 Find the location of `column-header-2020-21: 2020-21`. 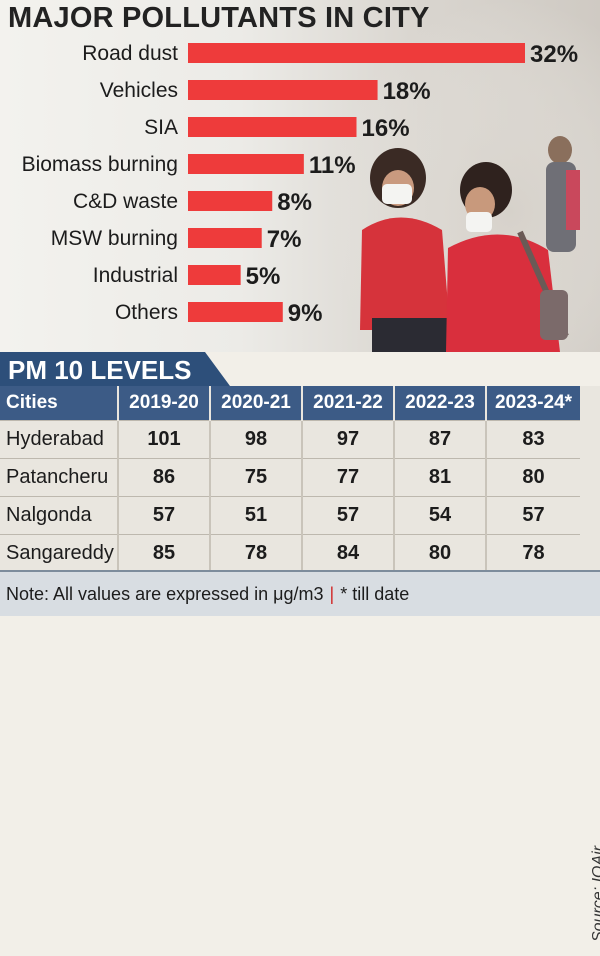

column-header-2020-21: 2020-21 is located at coordinates (256, 403).